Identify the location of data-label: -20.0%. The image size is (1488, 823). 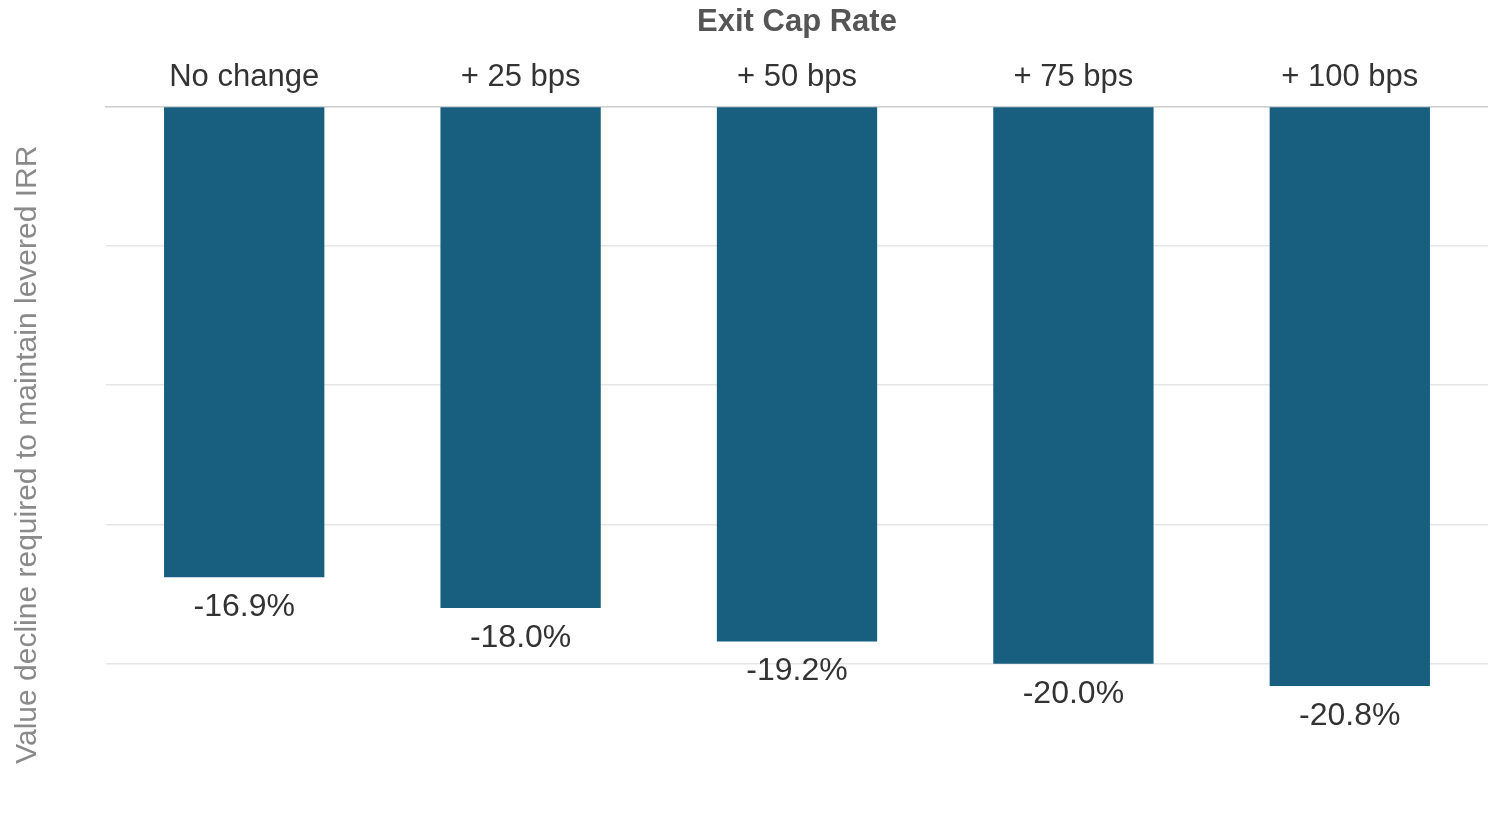
(1073, 691).